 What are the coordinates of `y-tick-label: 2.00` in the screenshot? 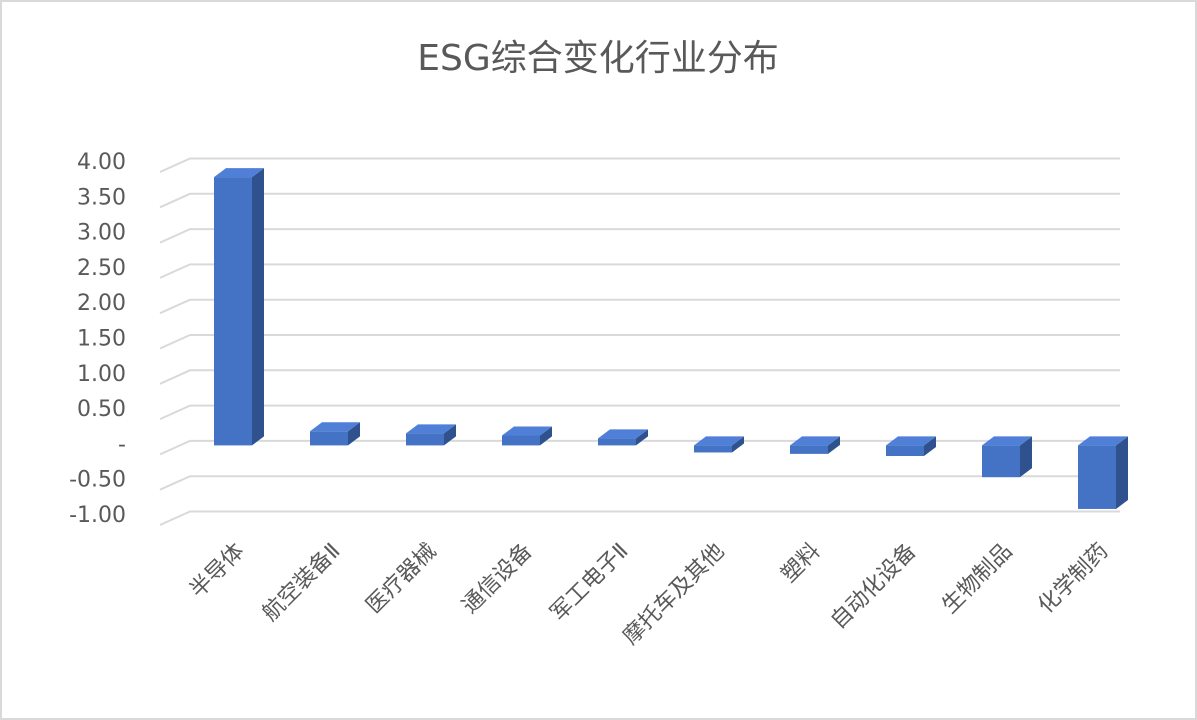 It's located at (101, 303).